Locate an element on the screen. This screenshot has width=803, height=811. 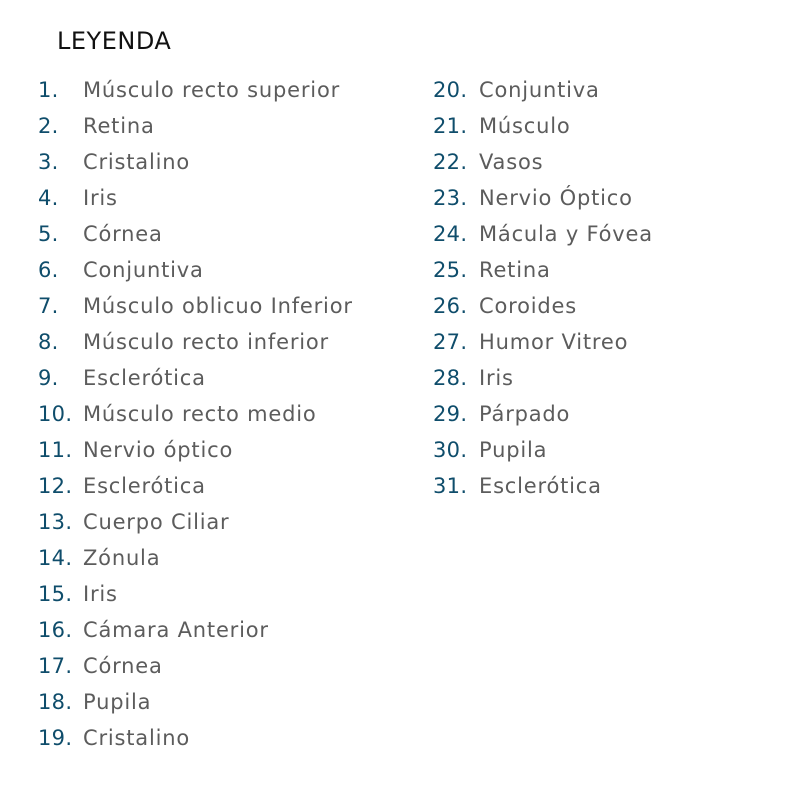
legend-item: 23. Nervio Óptico is located at coordinates (603, 198).